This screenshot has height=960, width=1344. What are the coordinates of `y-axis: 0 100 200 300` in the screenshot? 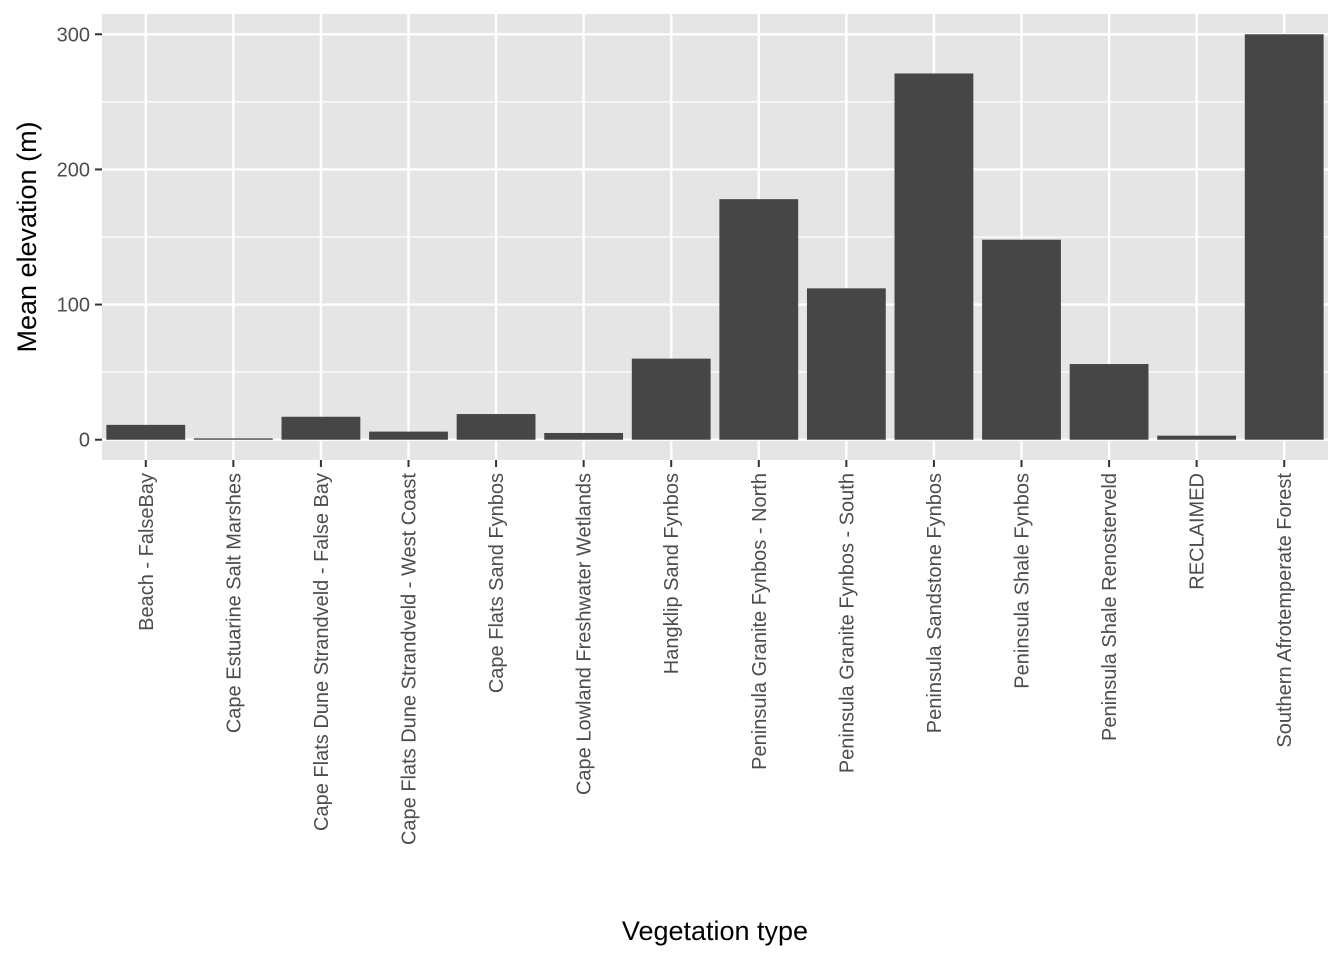 It's located at (79, 238).